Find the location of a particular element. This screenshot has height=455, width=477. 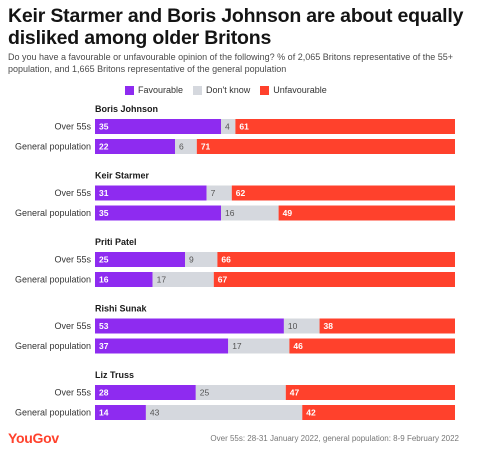

data-label-favourable: 28 is located at coordinates (104, 393).